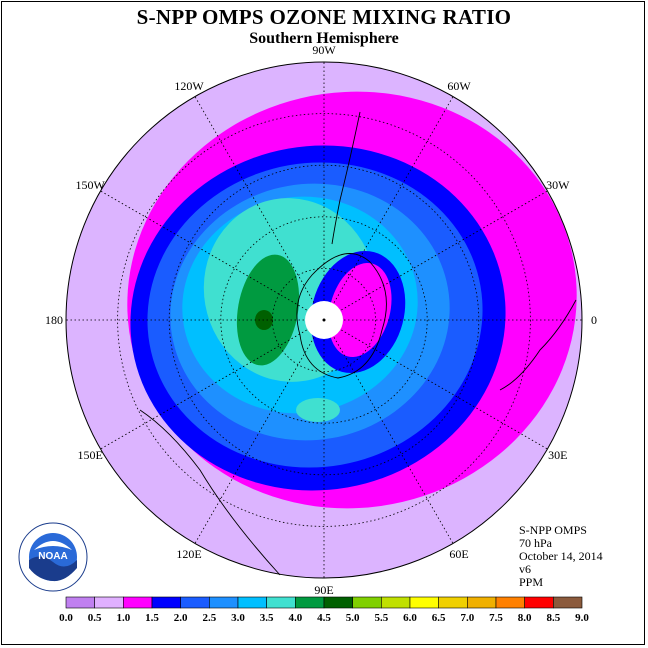  I want to click on south-america-coast, so click(346, 178).